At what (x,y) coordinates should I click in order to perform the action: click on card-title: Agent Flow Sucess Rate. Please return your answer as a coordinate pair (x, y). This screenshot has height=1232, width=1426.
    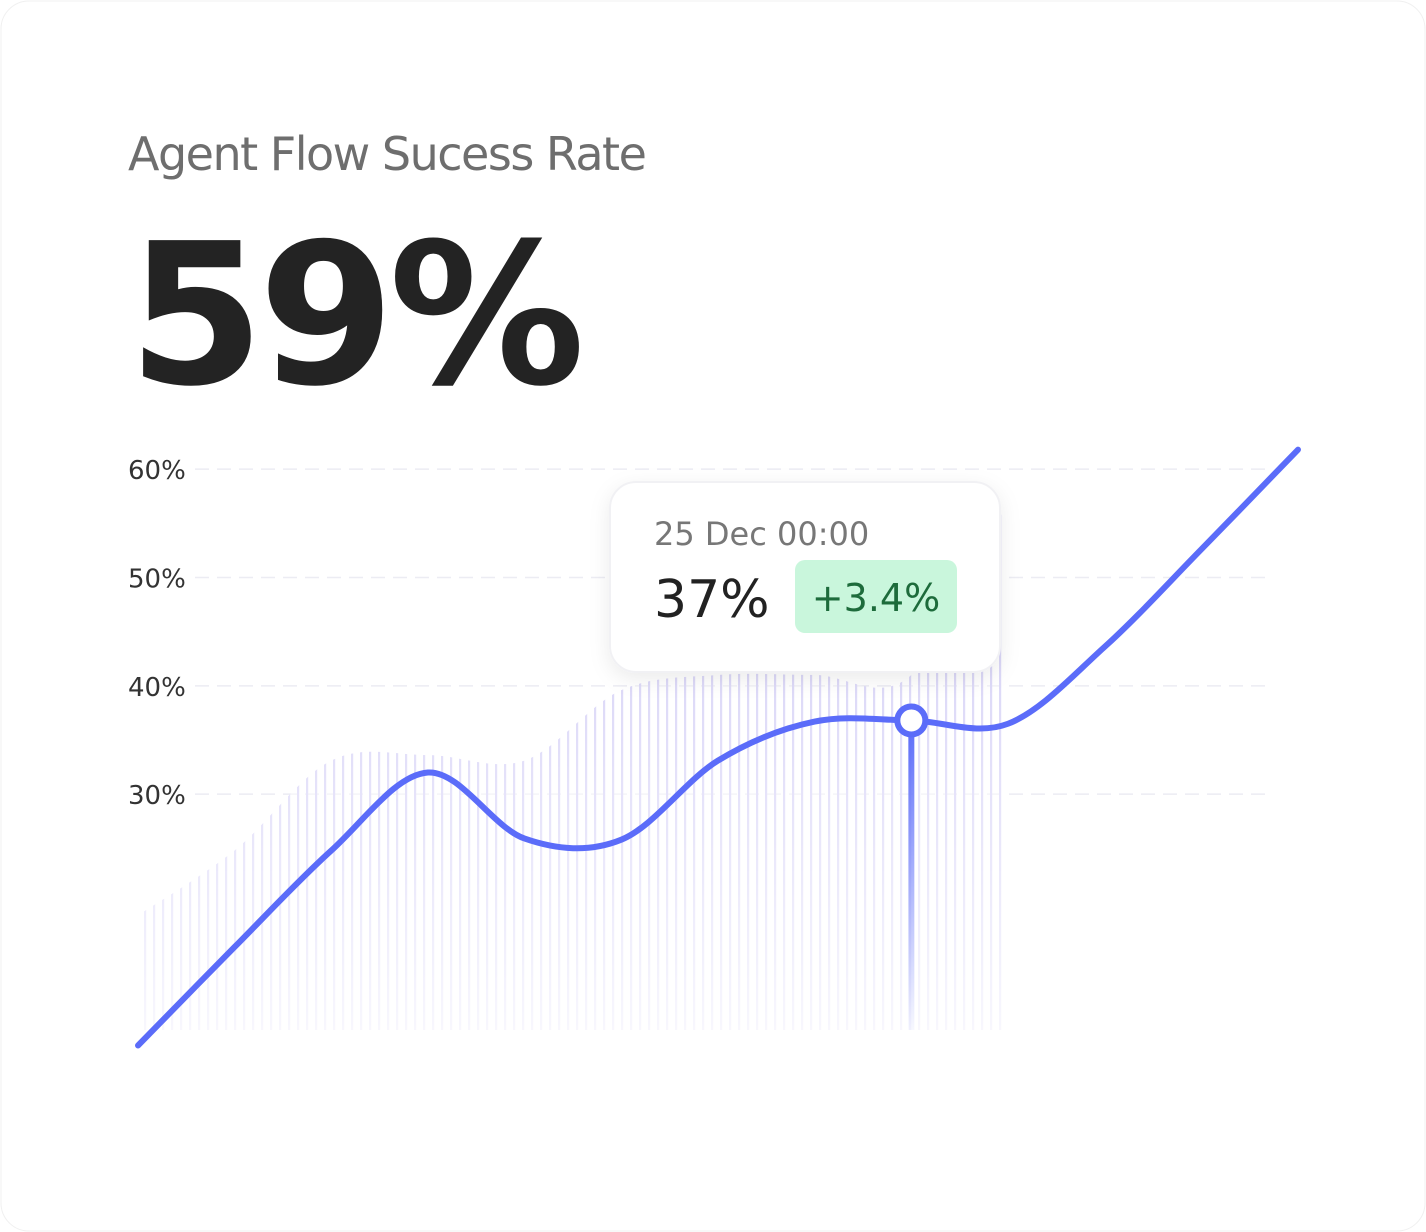
    Looking at the image, I should click on (386, 154).